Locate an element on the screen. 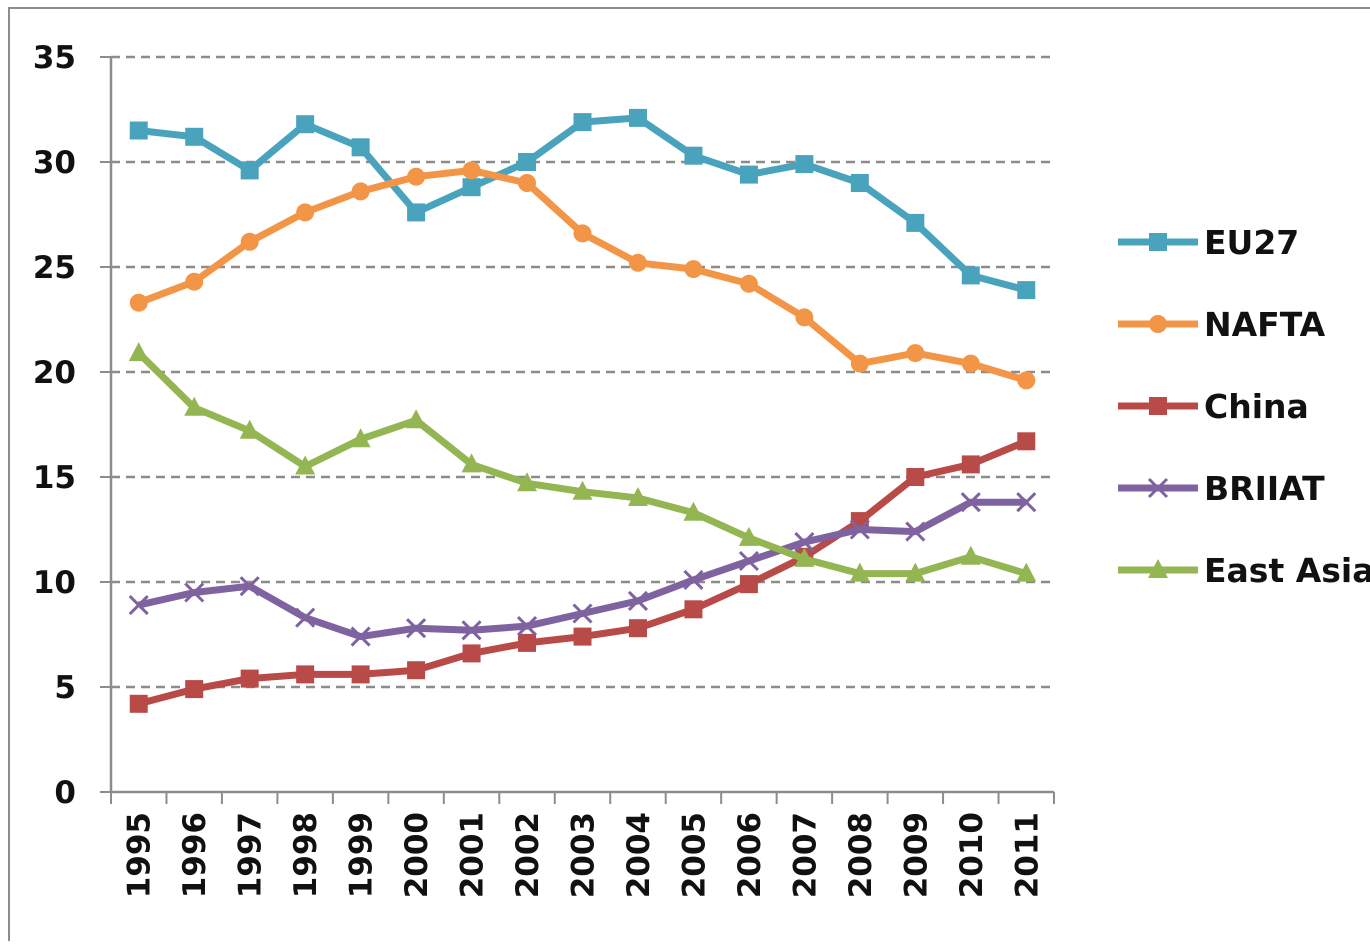 The height and width of the screenshot is (945, 1370). y-tick-label: 15 is located at coordinates (54, 478).